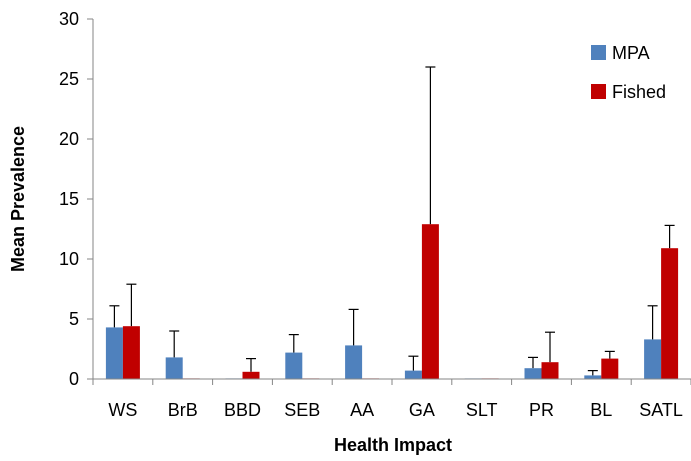 This screenshot has height=461, width=691. I want to click on legend-swatch-mpa, so click(598, 52).